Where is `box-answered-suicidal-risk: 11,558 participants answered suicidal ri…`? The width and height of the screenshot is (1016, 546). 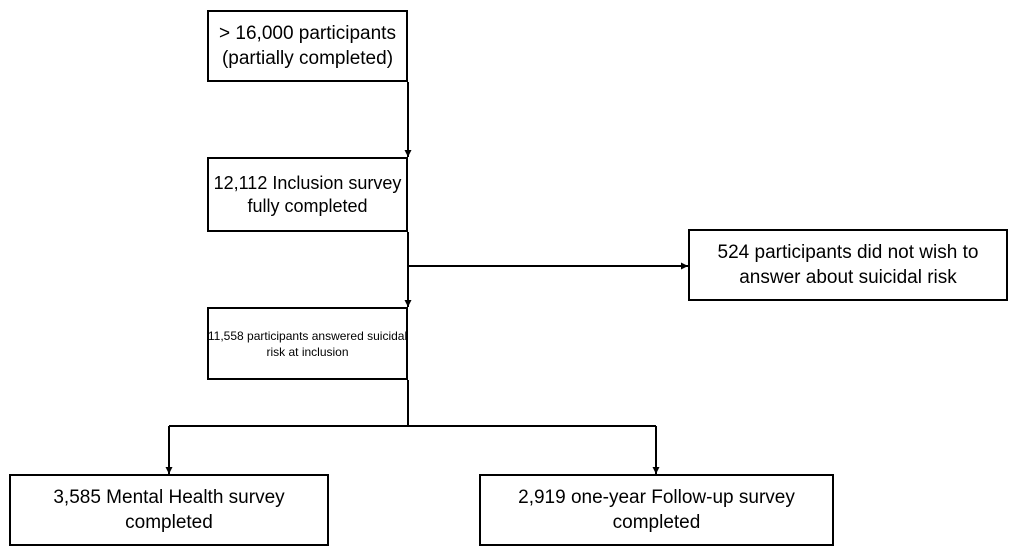
box-answered-suicidal-risk: 11,558 participants answered suicidal ri… is located at coordinates (307, 343).